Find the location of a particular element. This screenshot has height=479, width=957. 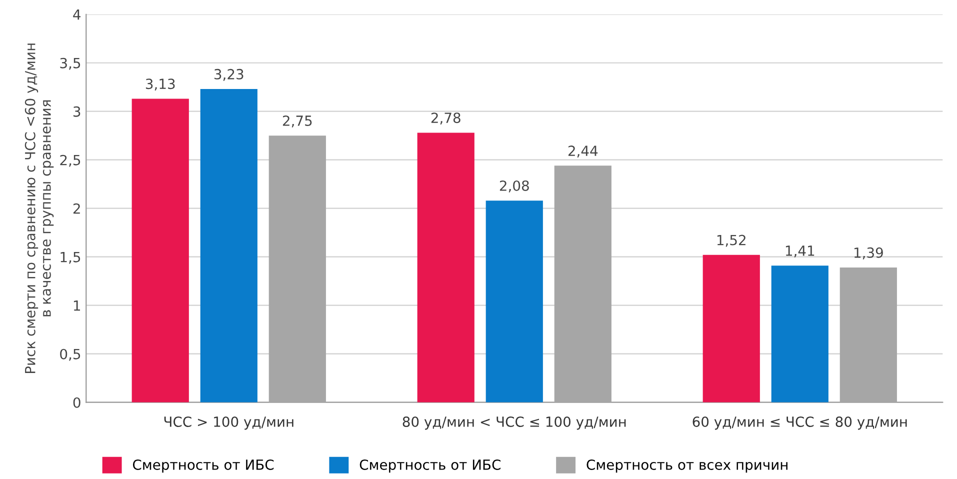

y-tick-label: 3 is located at coordinates (76, 111).